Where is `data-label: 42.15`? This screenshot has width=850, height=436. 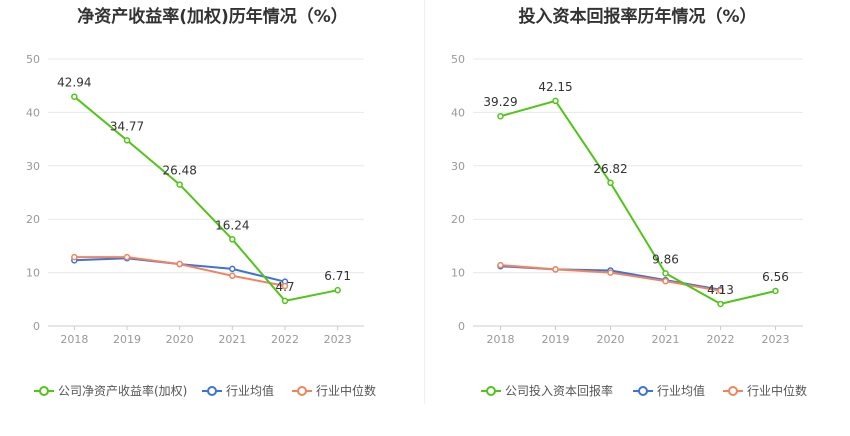
data-label: 42.15 is located at coordinates (555, 87).